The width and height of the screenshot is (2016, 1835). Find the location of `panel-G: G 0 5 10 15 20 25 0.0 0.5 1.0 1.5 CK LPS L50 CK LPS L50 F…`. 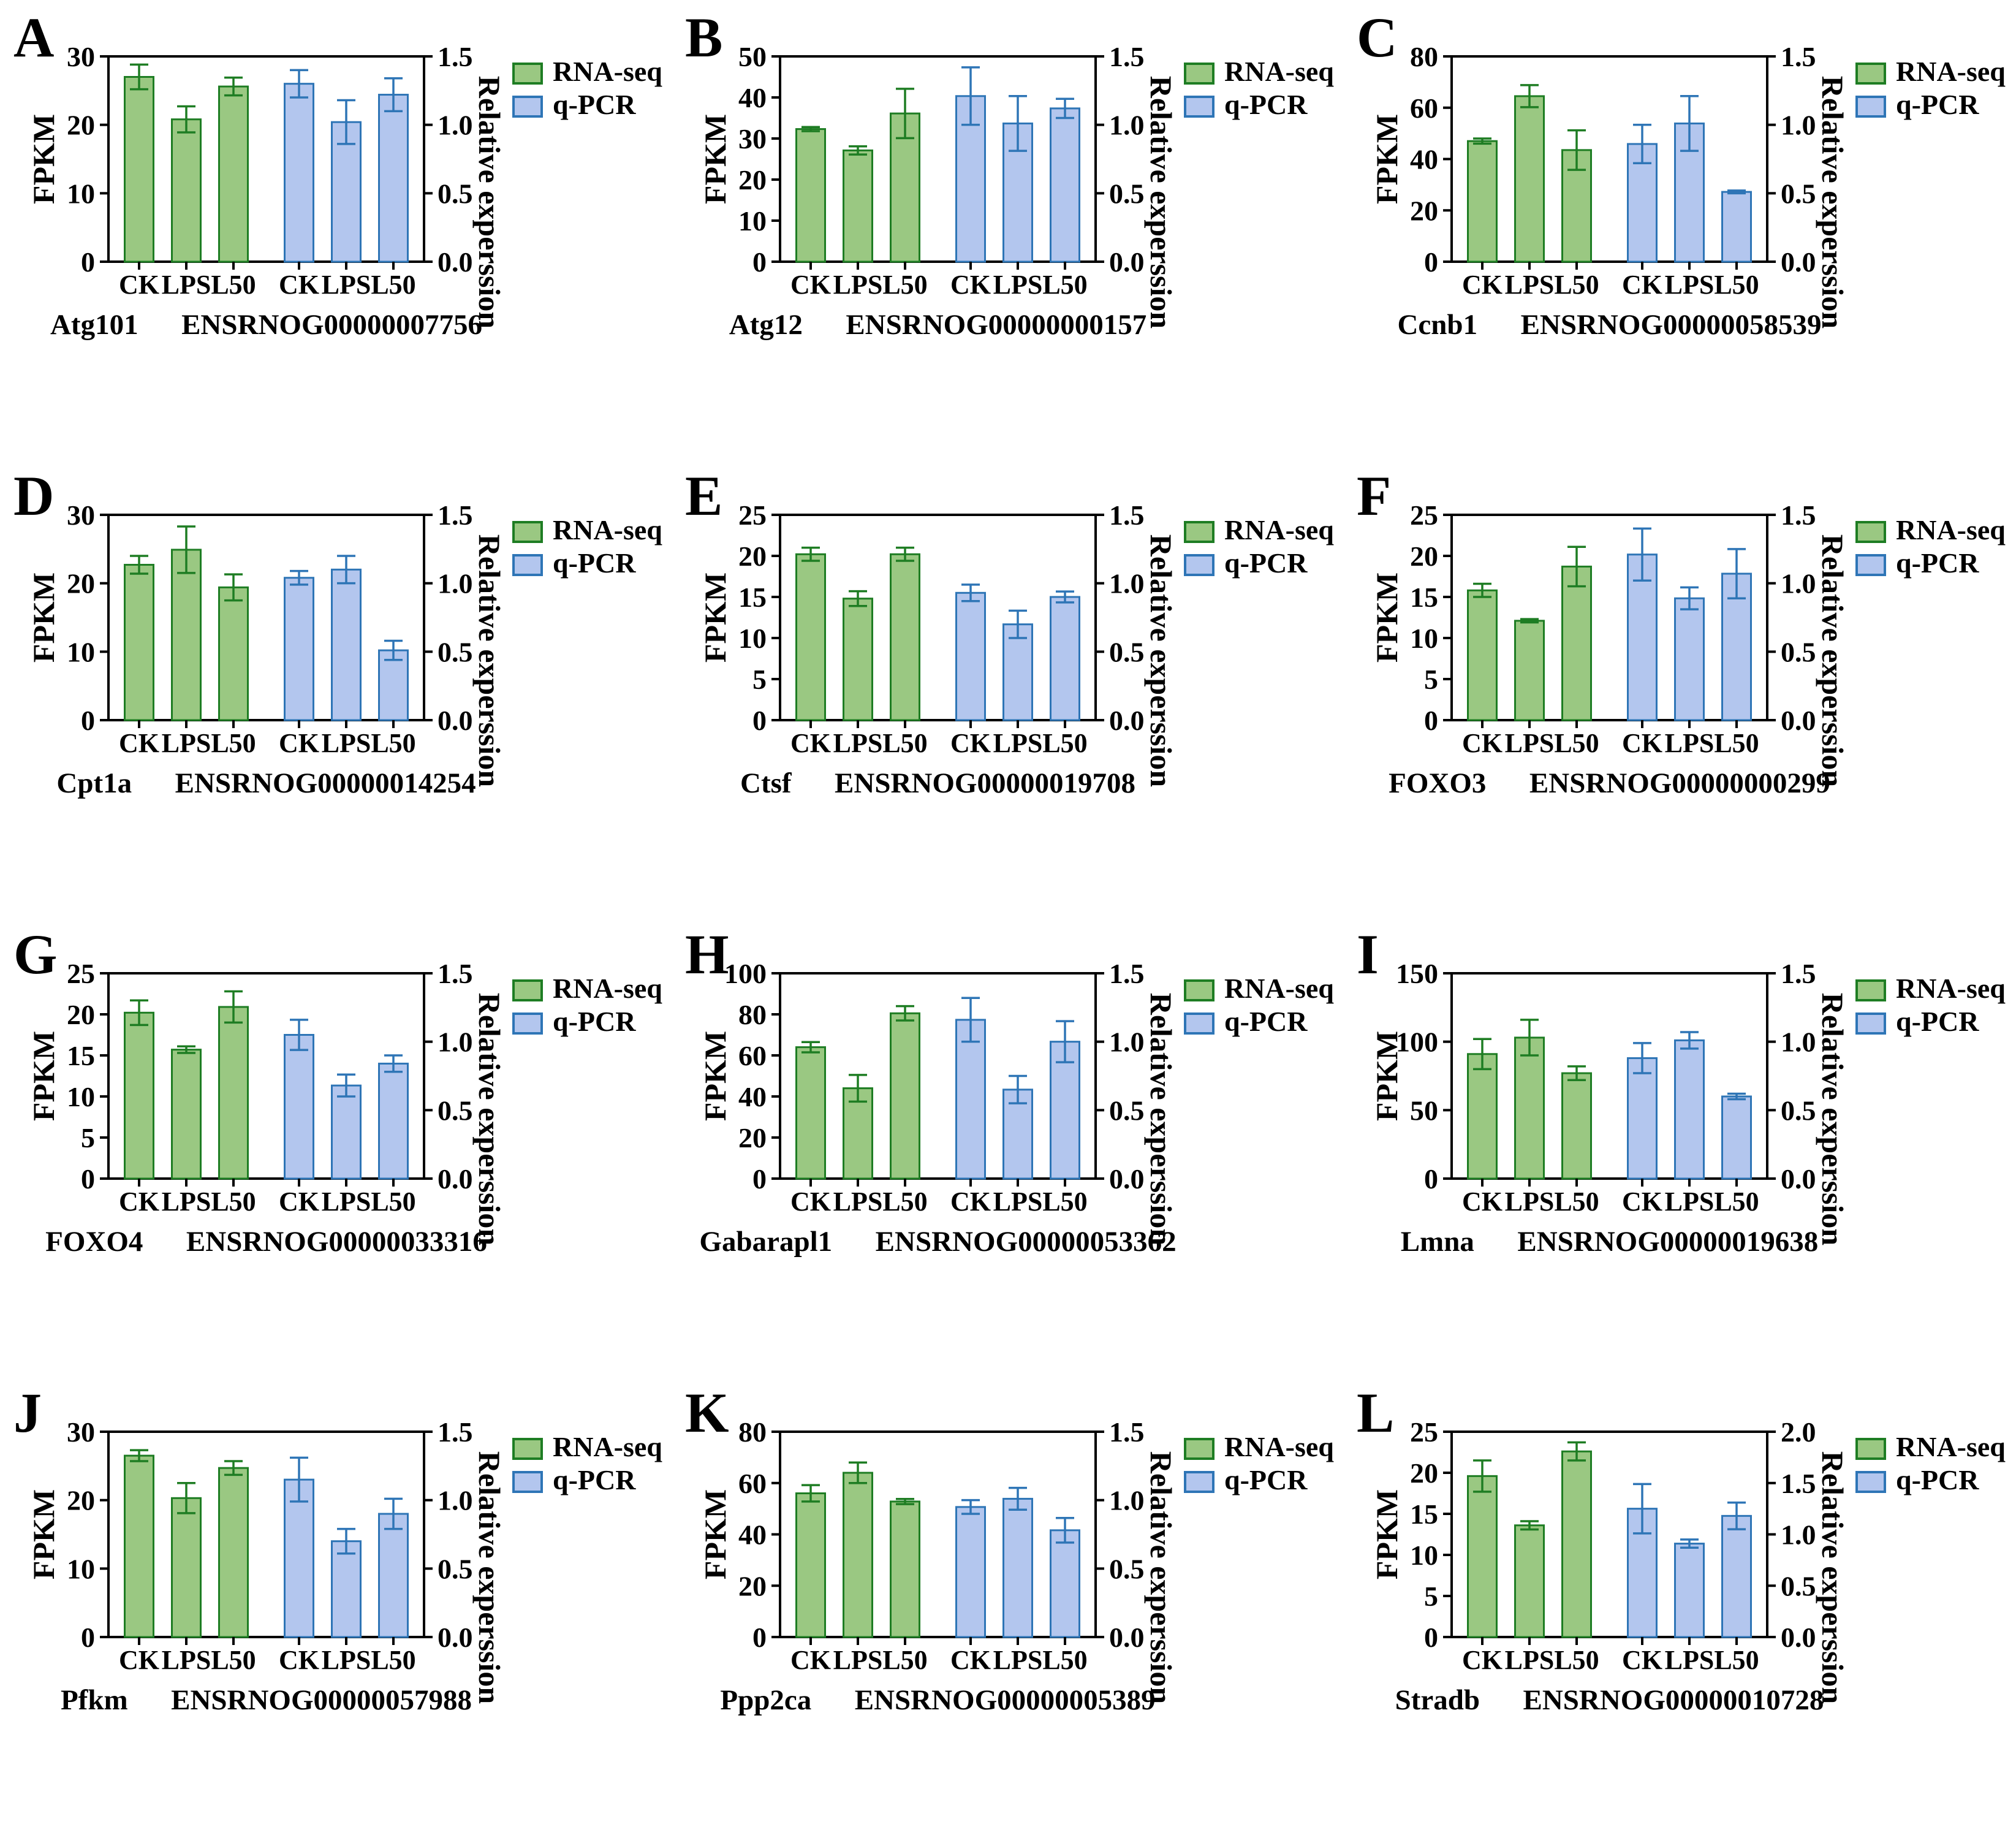

panel-G: G 0 5 10 15 20 25 0.0 0.5 1.0 1.5 CK LPS L50 CK LPS L50 F… is located at coordinates (336, 1146).